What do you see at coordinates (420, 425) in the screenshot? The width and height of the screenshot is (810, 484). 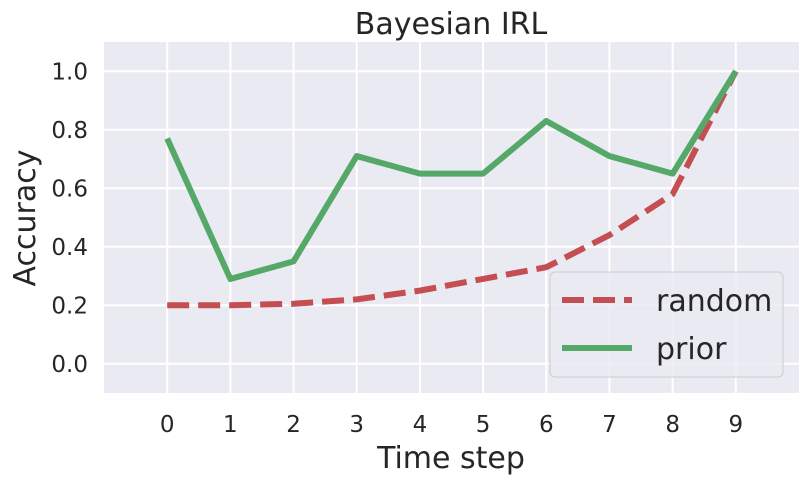 I see `x-tick-label: 4` at bounding box center [420, 425].